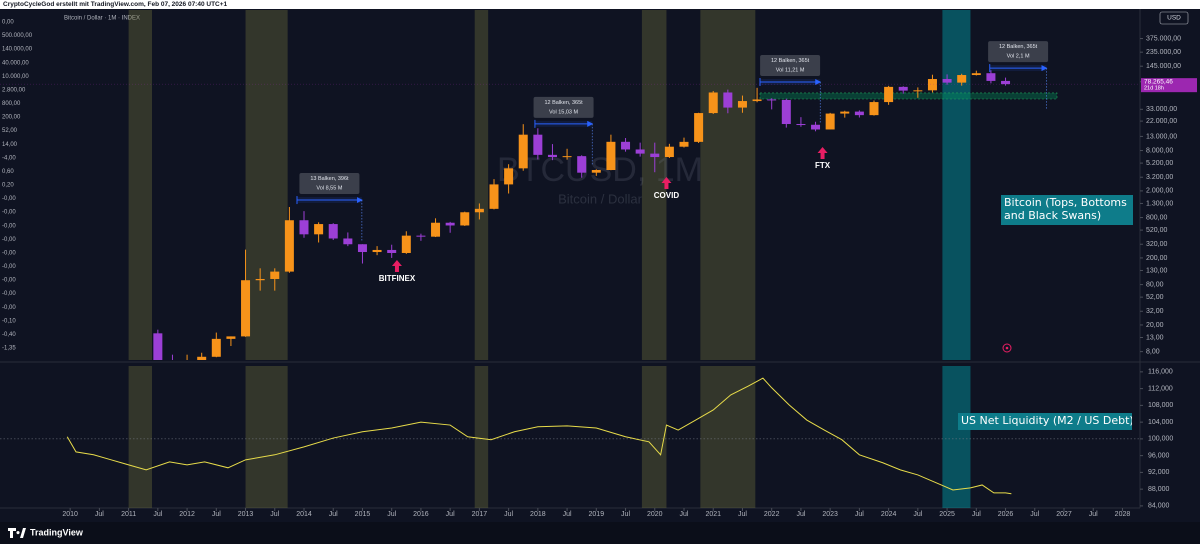 This screenshot has width=1200, height=544. Describe the element at coordinates (823, 165) in the screenshot. I see `event-label: FTX` at that location.